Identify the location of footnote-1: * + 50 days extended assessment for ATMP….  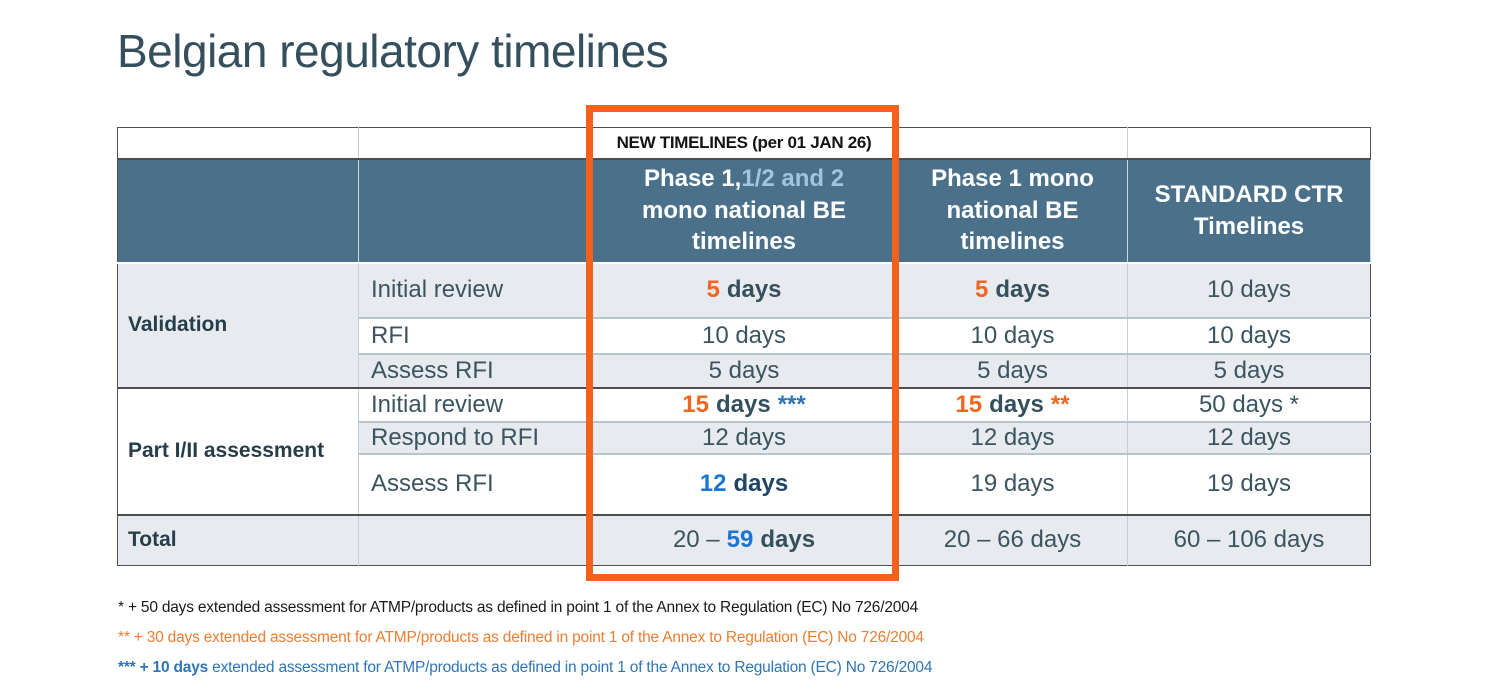
(518, 607).